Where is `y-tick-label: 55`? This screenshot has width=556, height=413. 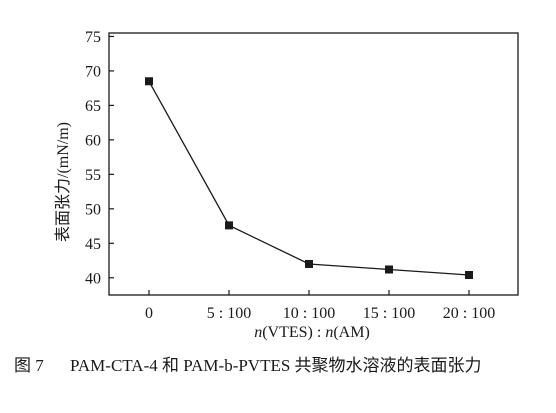
y-tick-label: 55 is located at coordinates (93, 175).